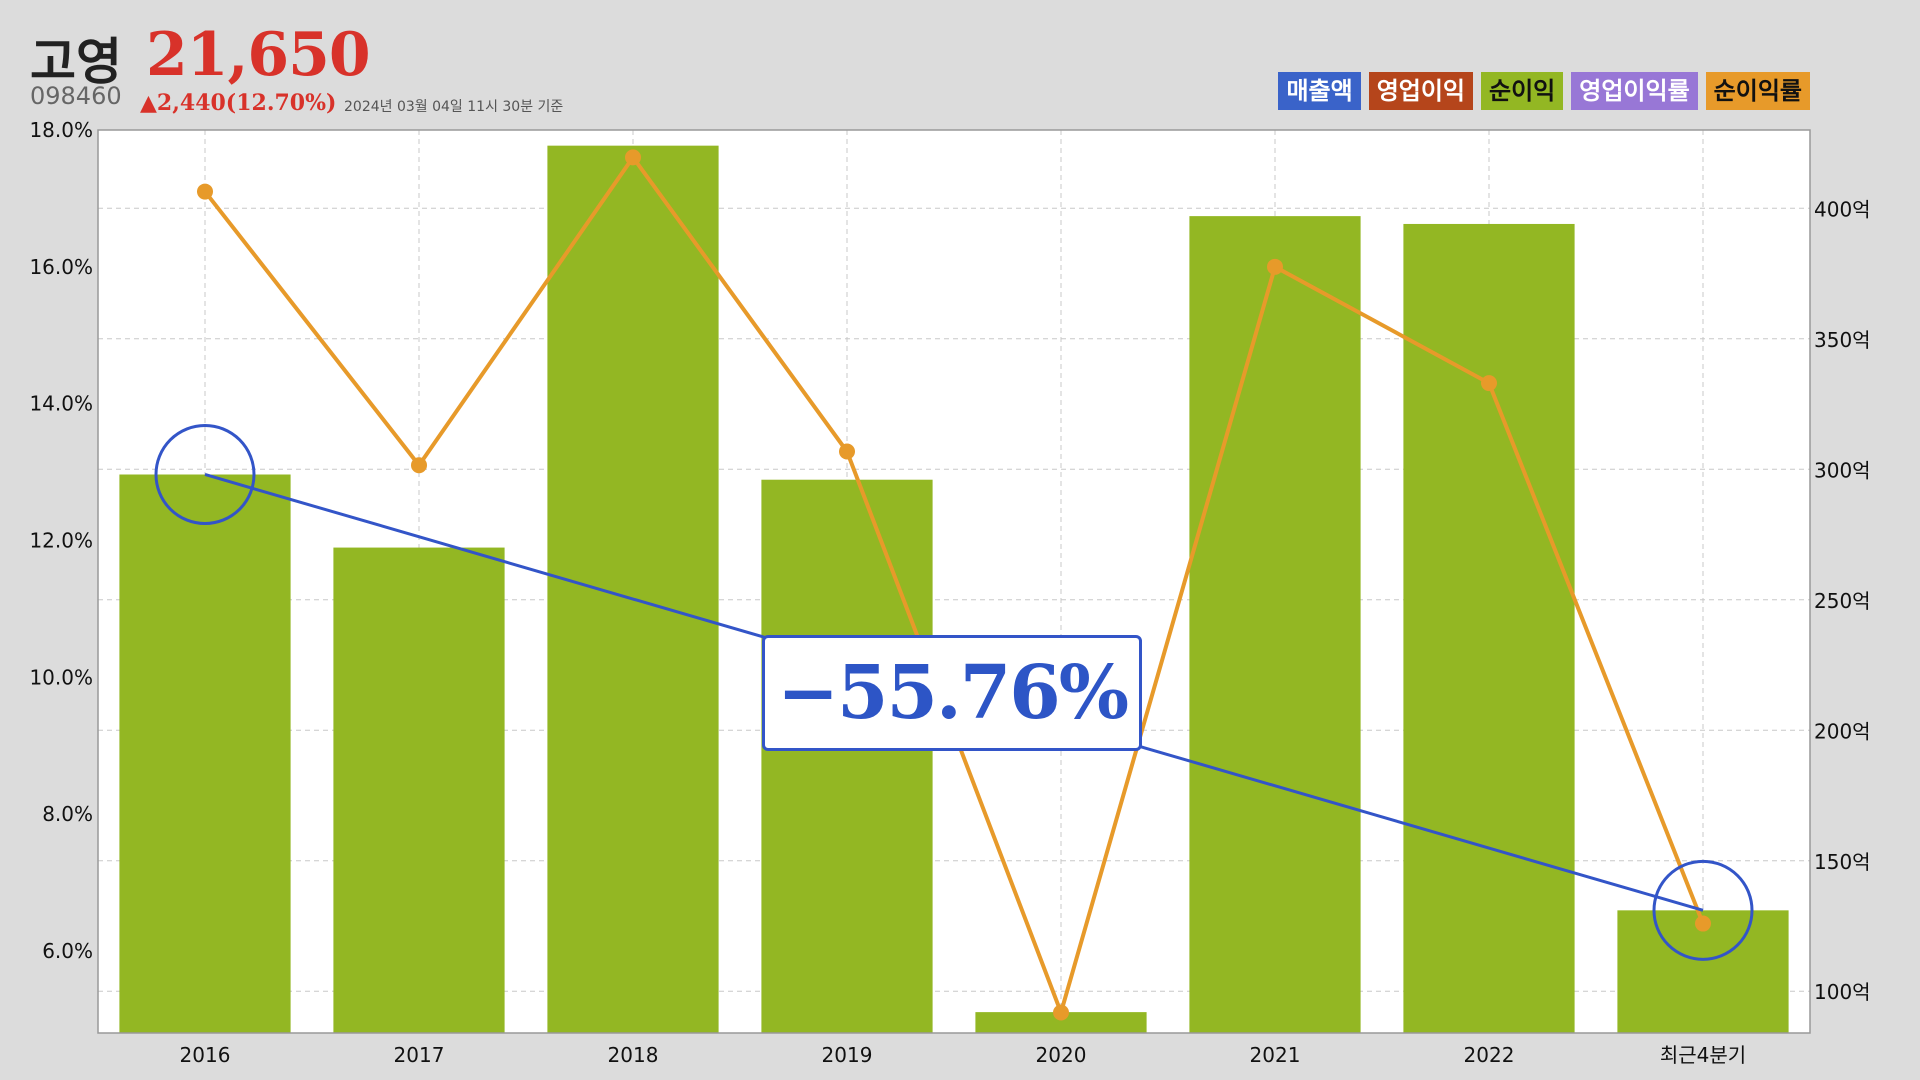 This screenshot has width=1920, height=1080. Describe the element at coordinates (1842, 209) in the screenshot. I see `y-right-tick-label: 400억` at that location.